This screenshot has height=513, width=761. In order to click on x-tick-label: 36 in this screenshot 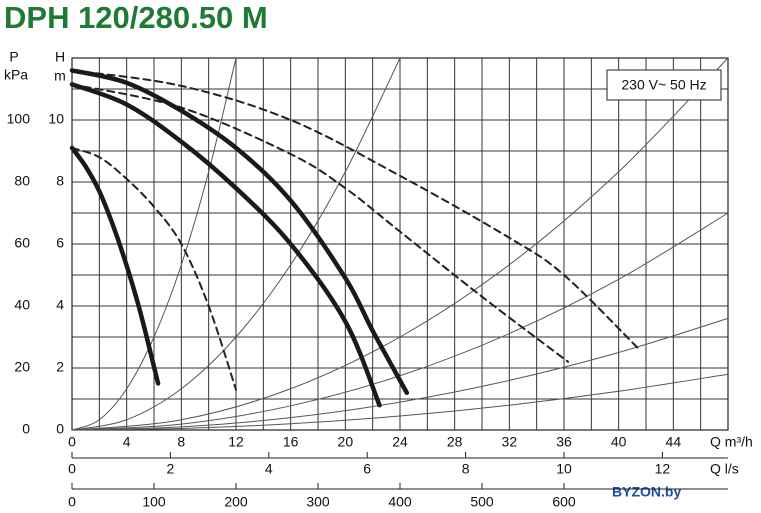, I will do `click(564, 442)`.